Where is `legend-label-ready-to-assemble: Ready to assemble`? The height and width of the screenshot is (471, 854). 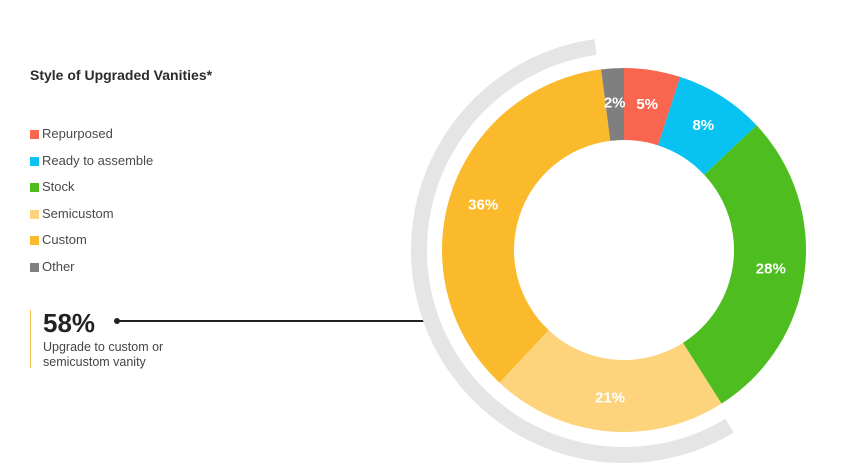
legend-label-ready-to-assemble: Ready to assemble is located at coordinates (98, 160).